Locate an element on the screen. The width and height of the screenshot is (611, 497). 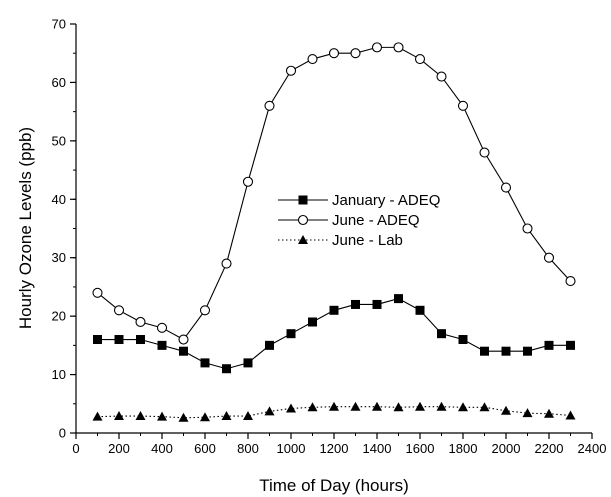
legend: January - ADEQ June - ADEQ June - Lab is located at coordinates (359, 220).